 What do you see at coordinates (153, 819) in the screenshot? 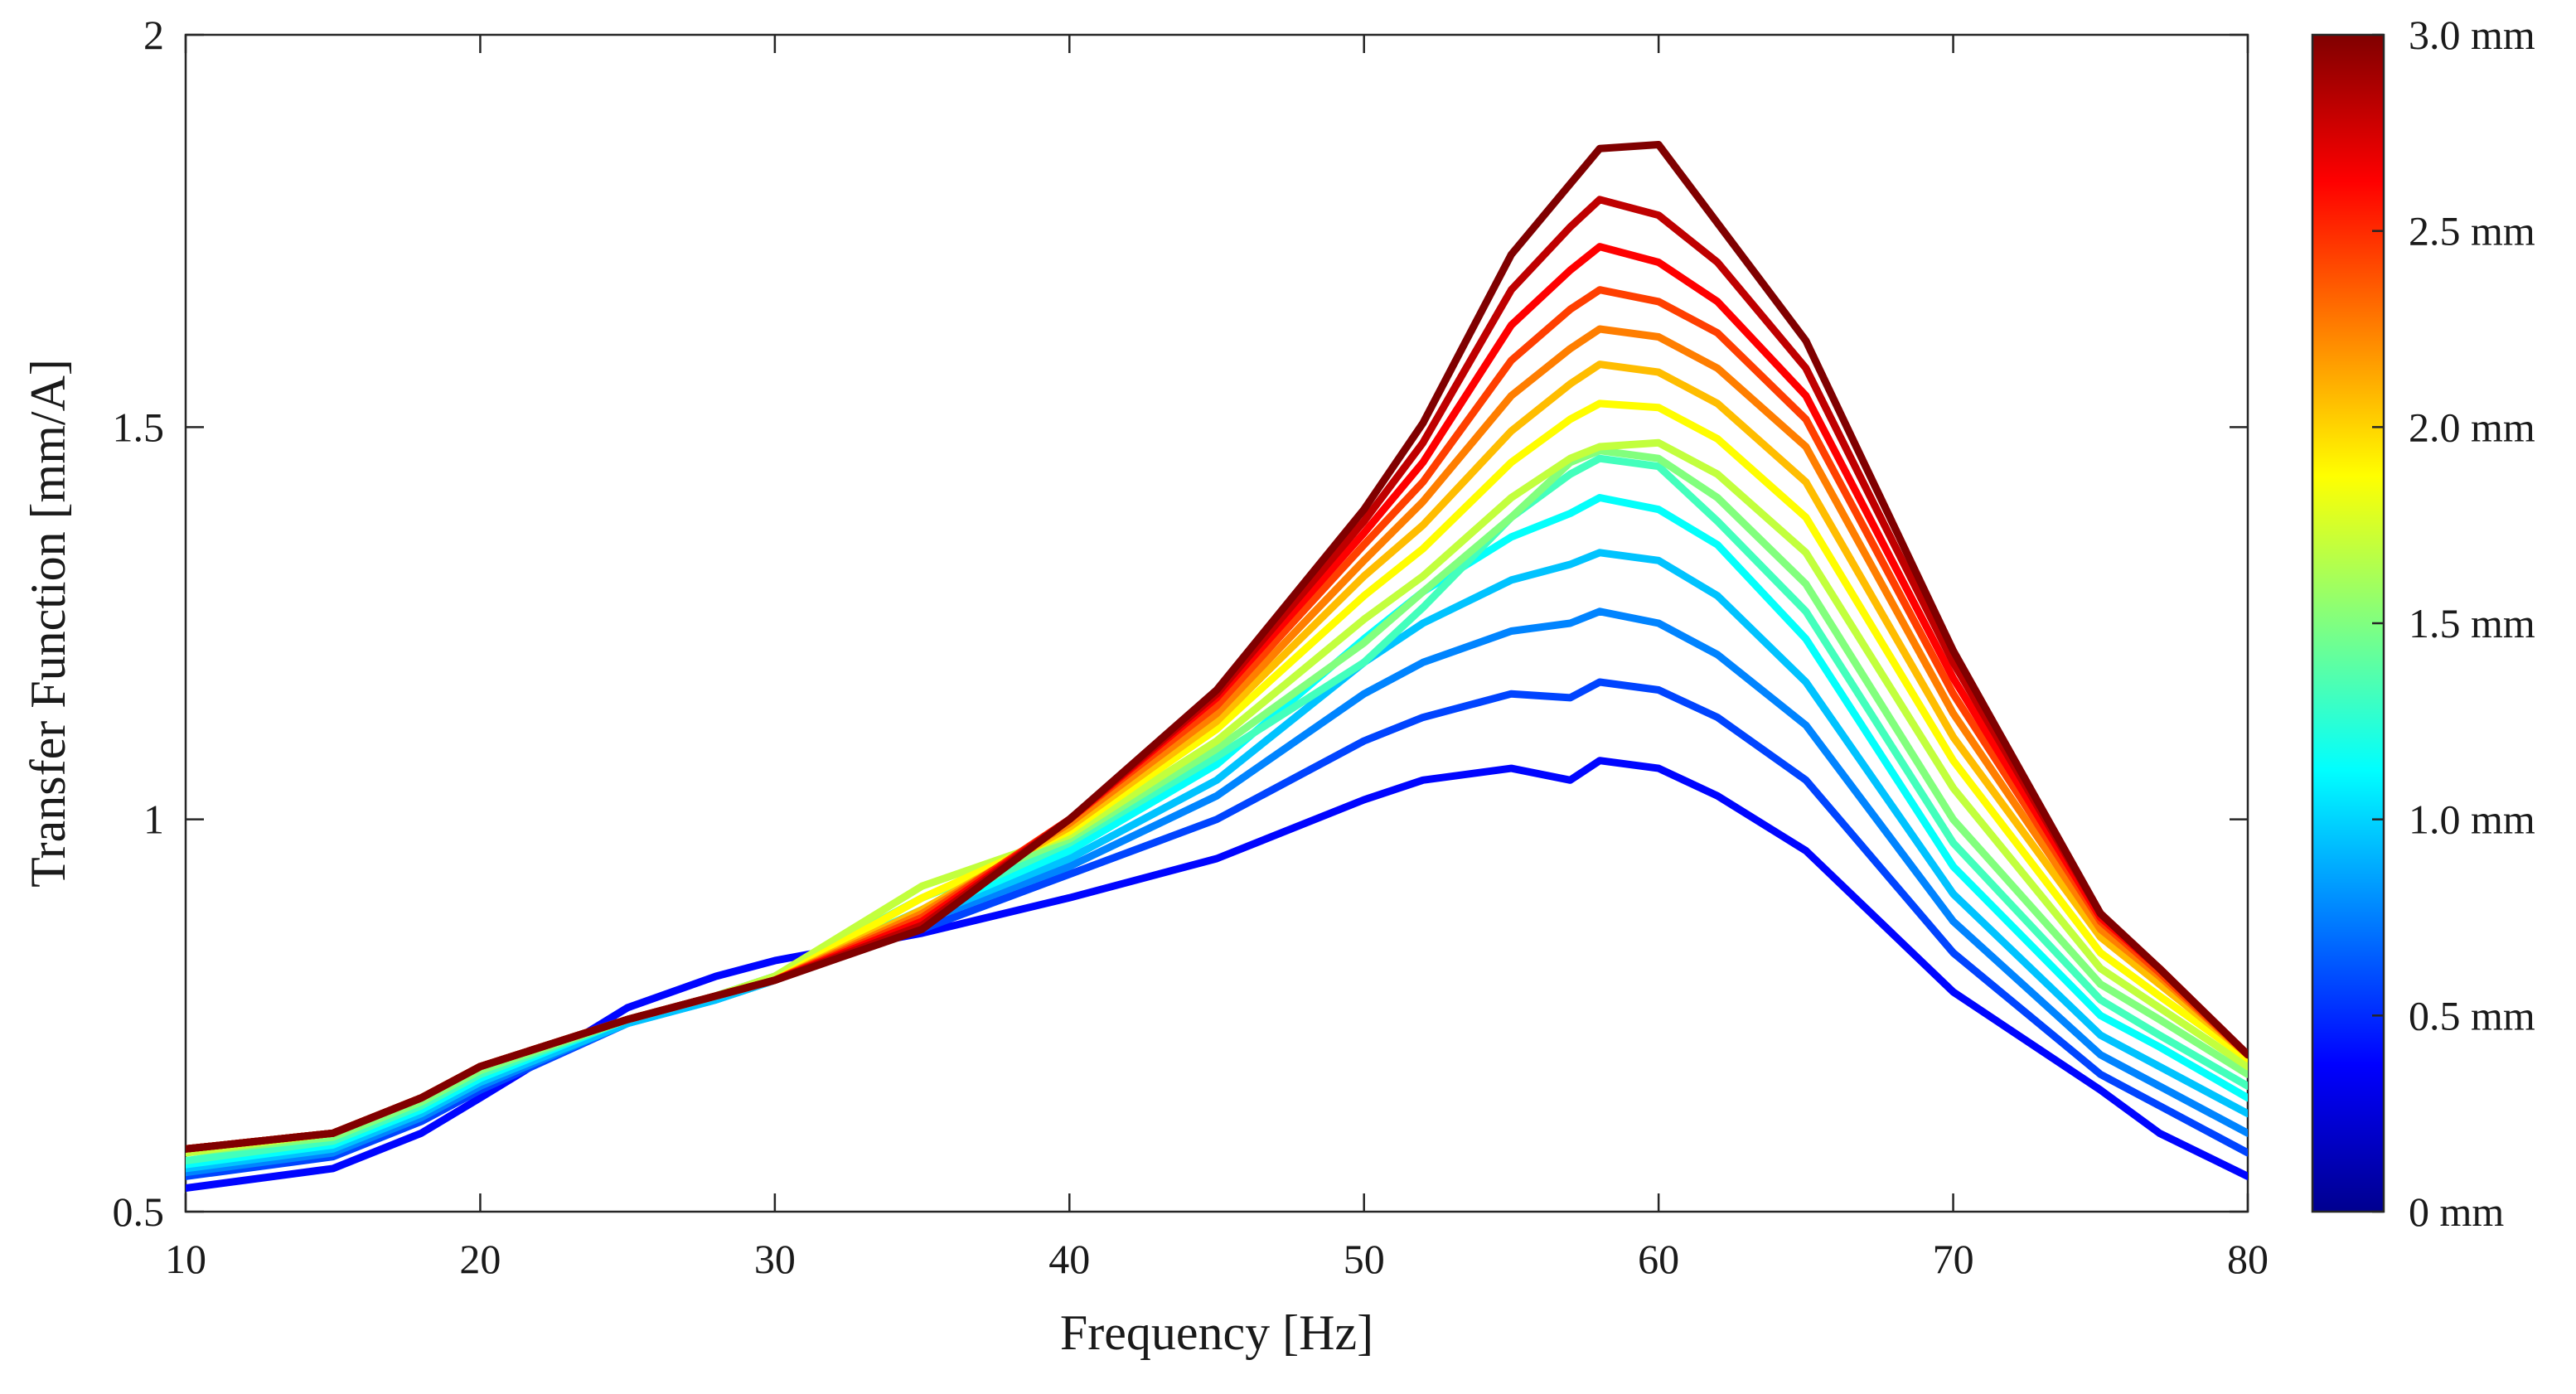
I see `y-tick-label: 1` at bounding box center [153, 819].